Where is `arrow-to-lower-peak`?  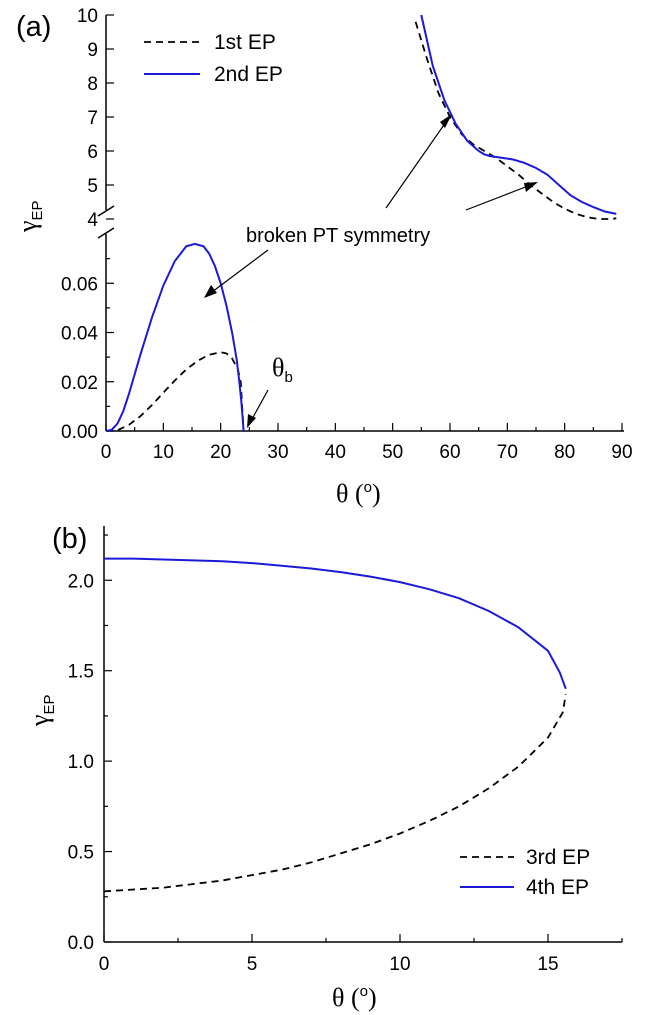 arrow-to-lower-peak is located at coordinates (240, 271).